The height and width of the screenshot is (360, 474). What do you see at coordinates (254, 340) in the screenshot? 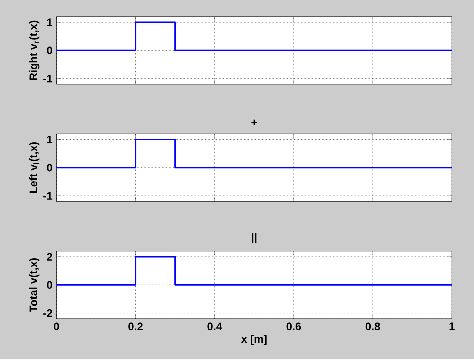
I see `x-axis-title: x [m]` at bounding box center [254, 340].